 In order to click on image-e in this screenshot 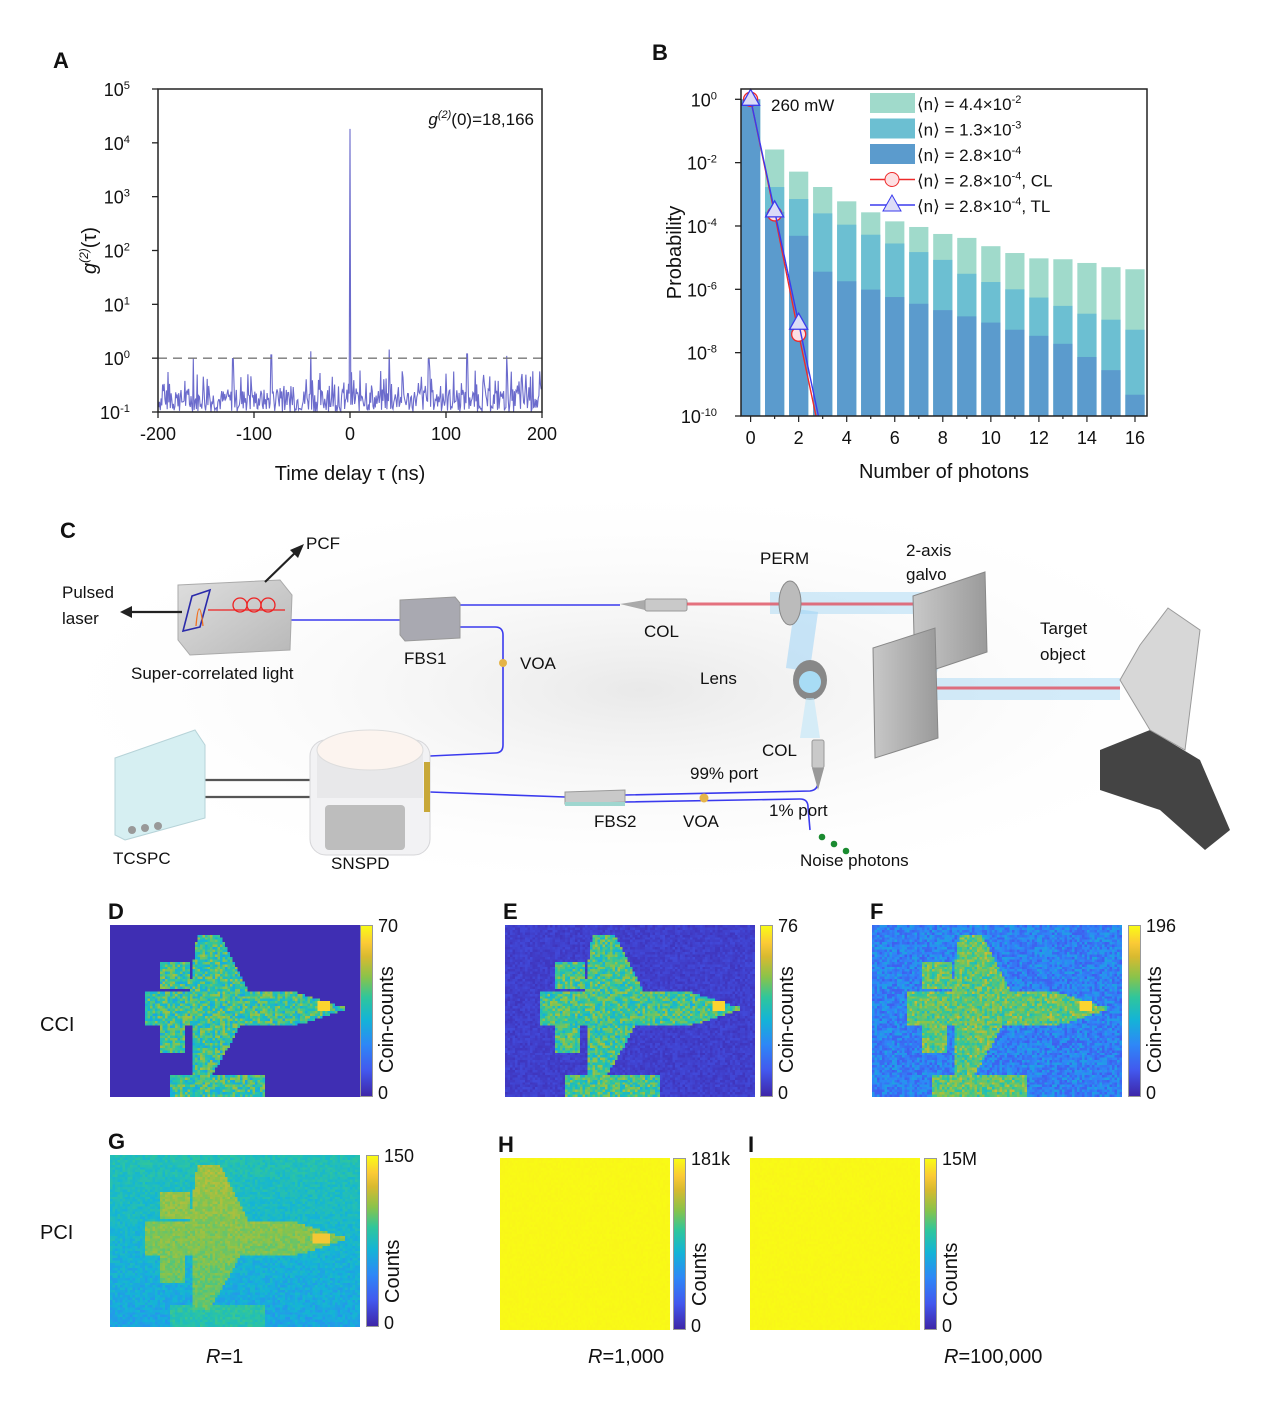, I will do `click(630, 1011)`.